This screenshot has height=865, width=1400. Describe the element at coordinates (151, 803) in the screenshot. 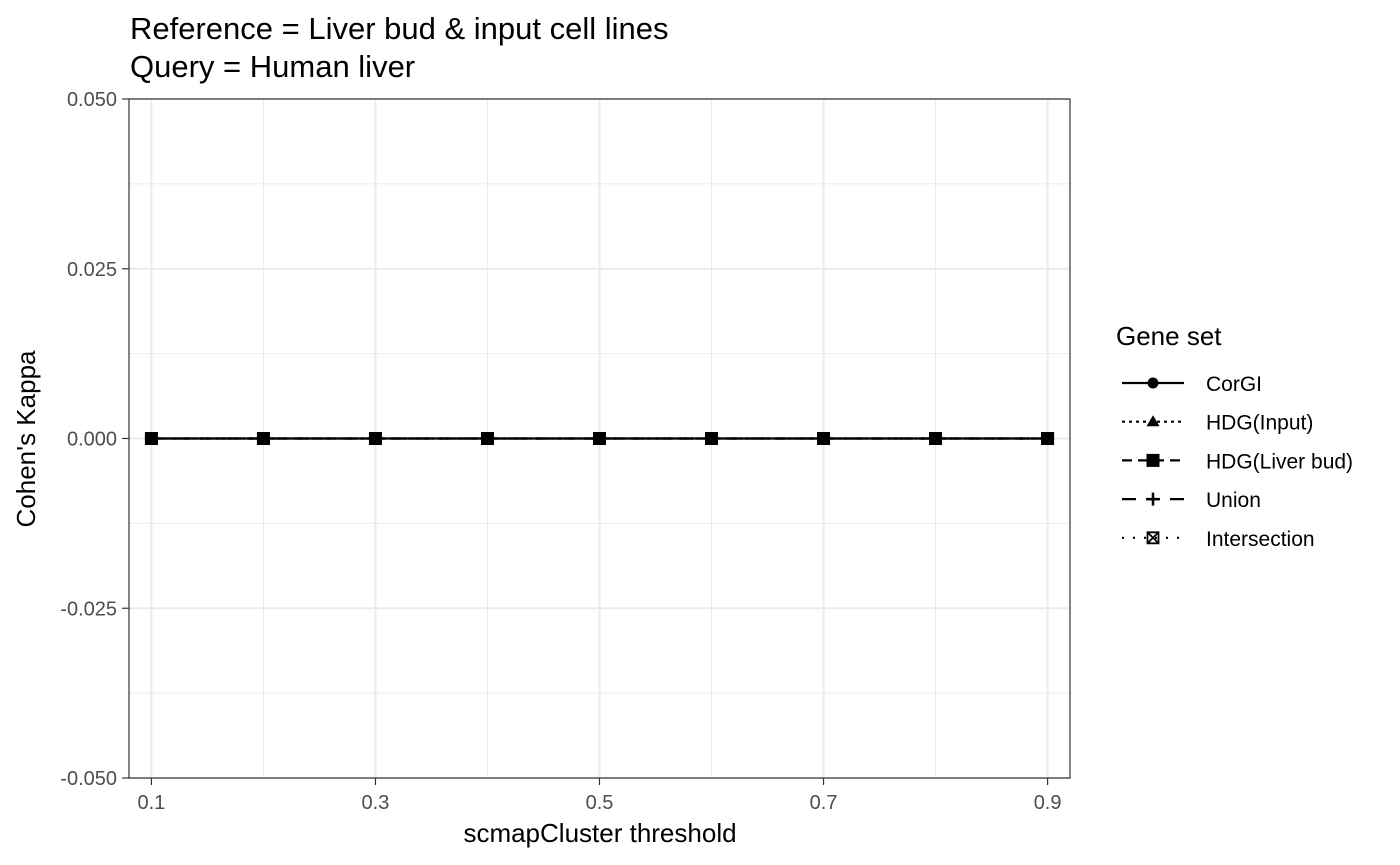

I see `x-tick-label: 0.1` at that location.